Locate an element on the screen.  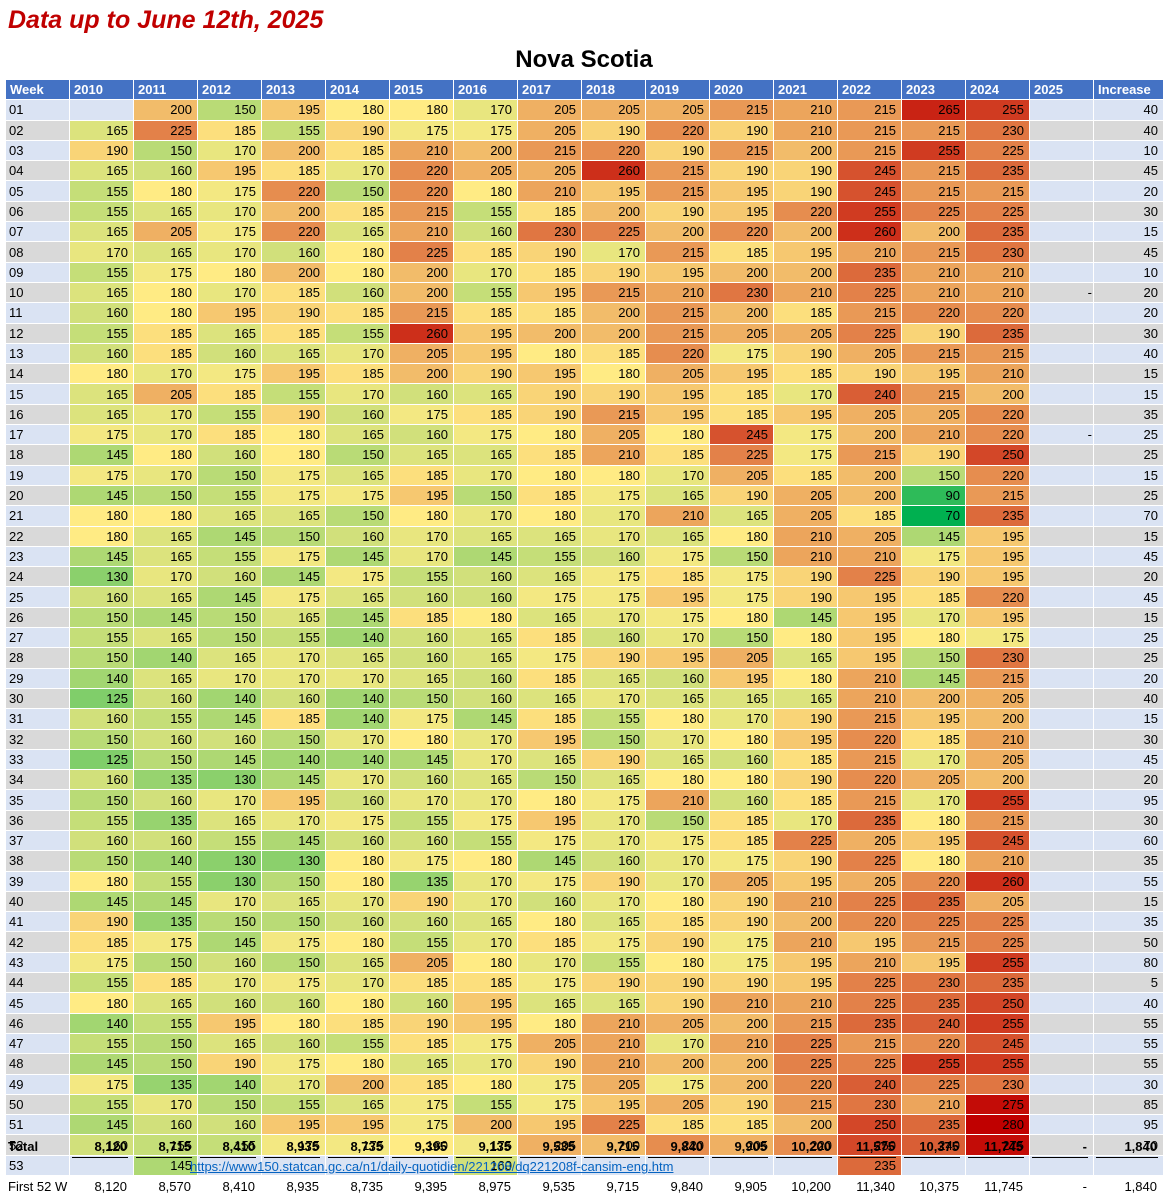
increase-cell: 45 is located at coordinates (1128, 252).